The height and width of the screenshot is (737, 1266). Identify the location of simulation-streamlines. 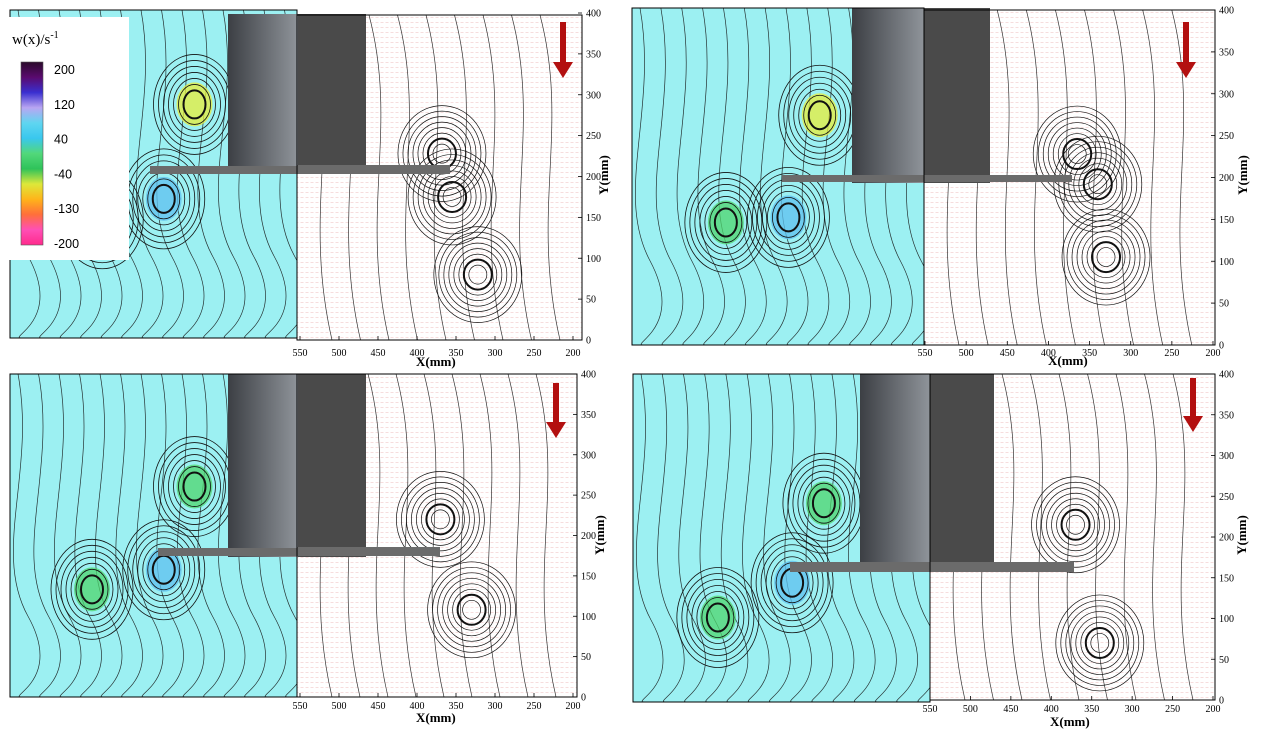
(783, 538).